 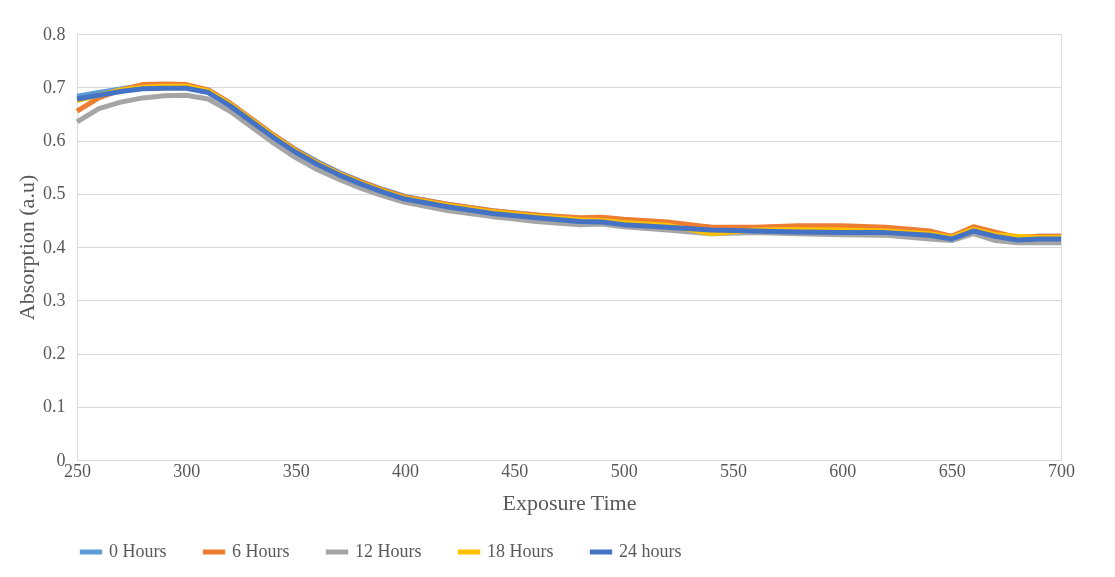 I want to click on y-tick-label: 0.7, so click(x=54, y=86).